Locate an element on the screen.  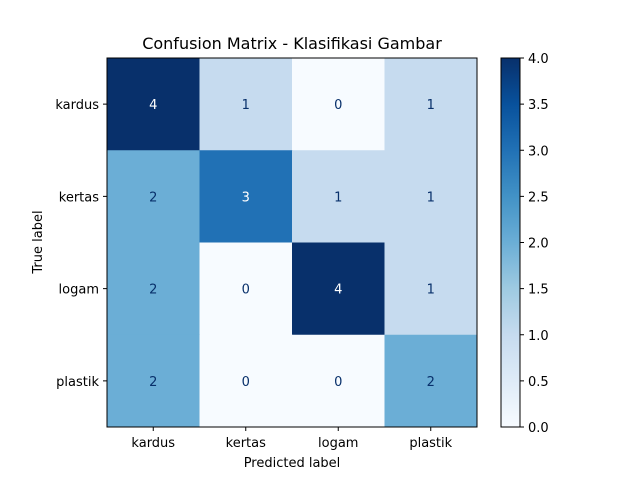
x-axis: kardus kertas logam plastik is located at coordinates (292, 439).